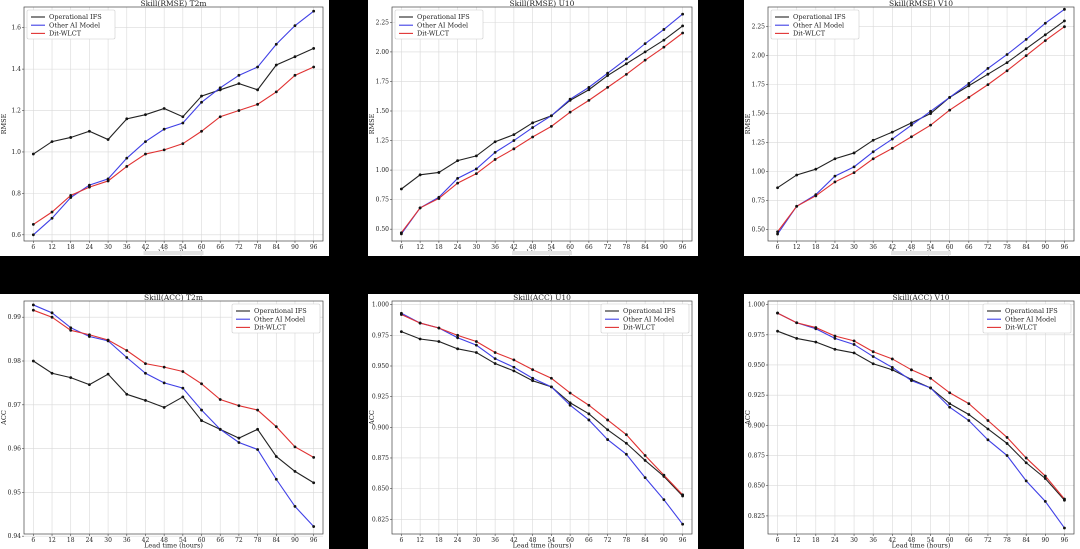 This screenshot has height=549, width=1080. Describe the element at coordinates (15, 317) in the screenshot. I see `y-tick-label: 0.99` at that location.